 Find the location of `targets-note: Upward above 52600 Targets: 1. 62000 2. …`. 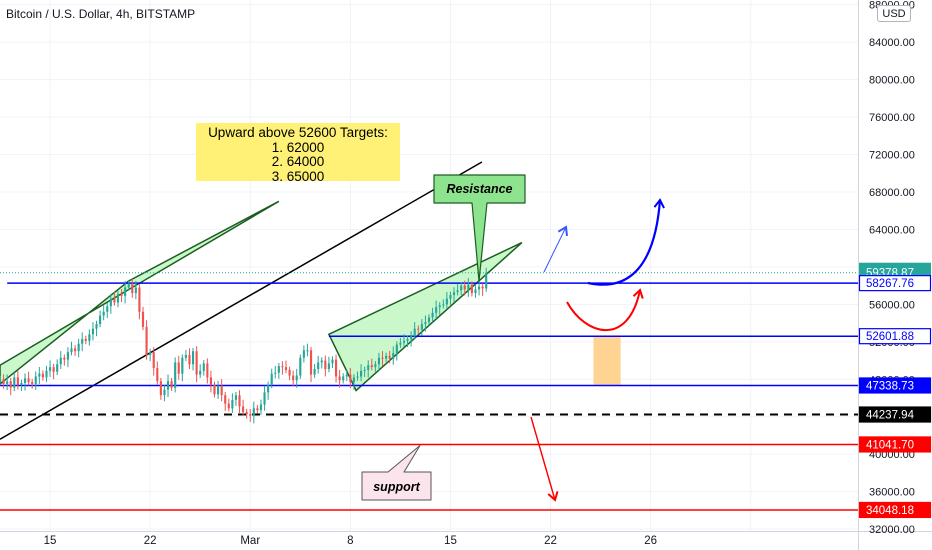

targets-note: Upward above 52600 Targets: 1. 62000 2. … is located at coordinates (298, 153).